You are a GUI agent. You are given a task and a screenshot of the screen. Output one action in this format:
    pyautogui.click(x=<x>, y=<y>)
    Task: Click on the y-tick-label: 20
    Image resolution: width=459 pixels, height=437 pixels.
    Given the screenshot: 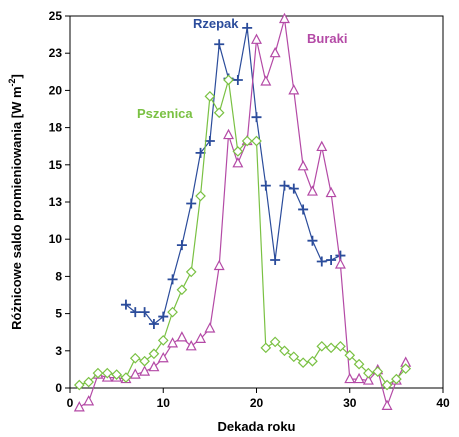 What is the action you would take?
    pyautogui.click(x=56, y=90)
    